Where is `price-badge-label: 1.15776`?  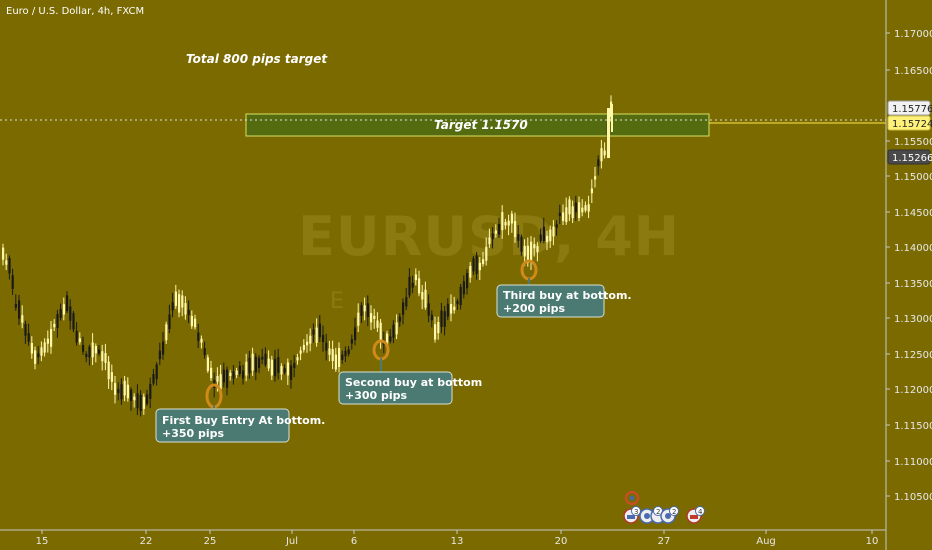
price-badge-label: 1.15776 is located at coordinates (912, 109).